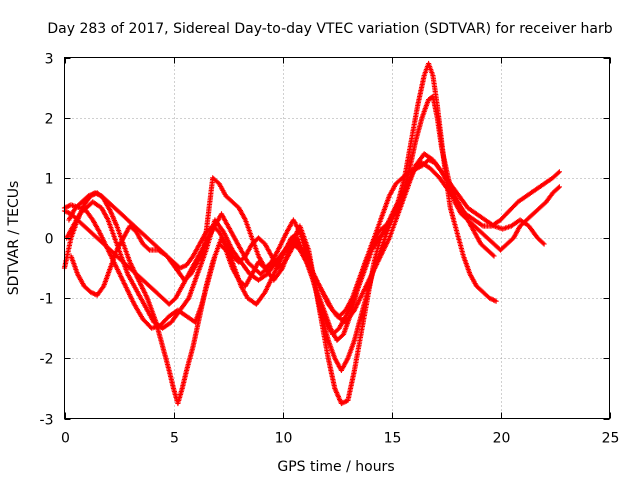 The width and height of the screenshot is (640, 480). What do you see at coordinates (611, 439) in the screenshot?
I see `x-tick-label: 25` at bounding box center [611, 439].